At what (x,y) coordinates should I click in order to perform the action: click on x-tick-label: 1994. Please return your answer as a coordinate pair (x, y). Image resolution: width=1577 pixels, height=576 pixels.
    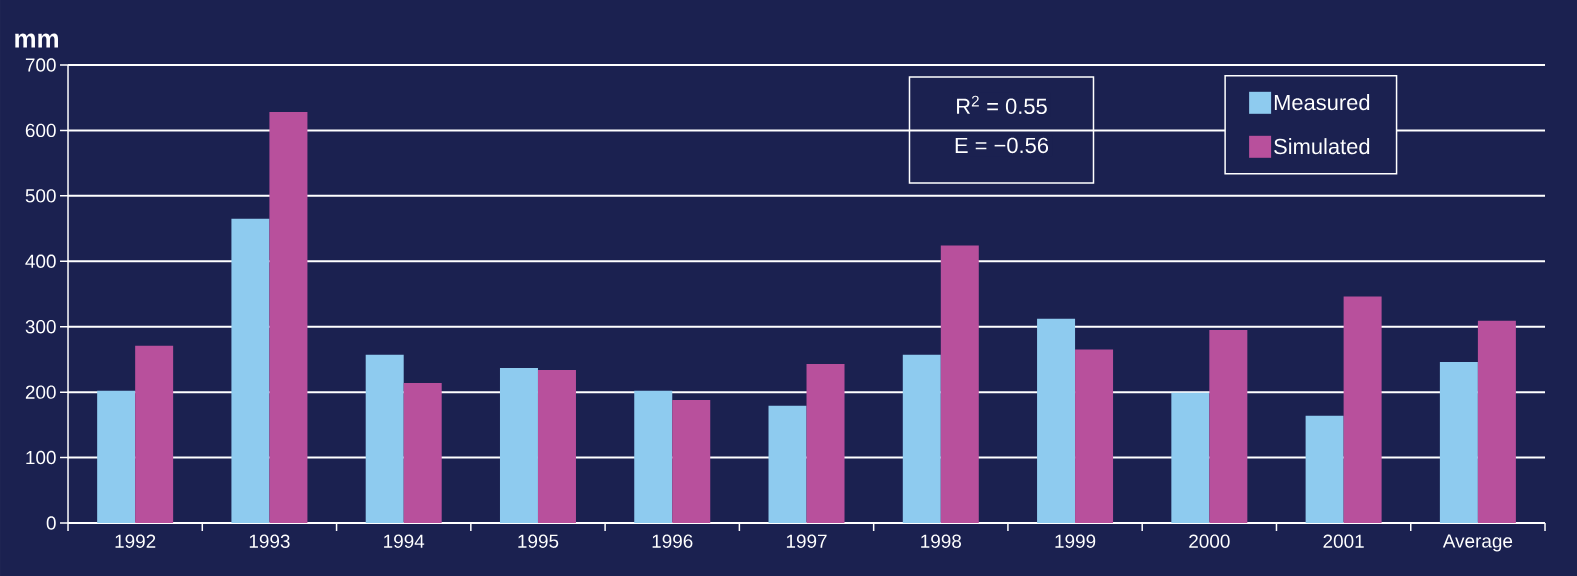
    Looking at the image, I should click on (404, 541).